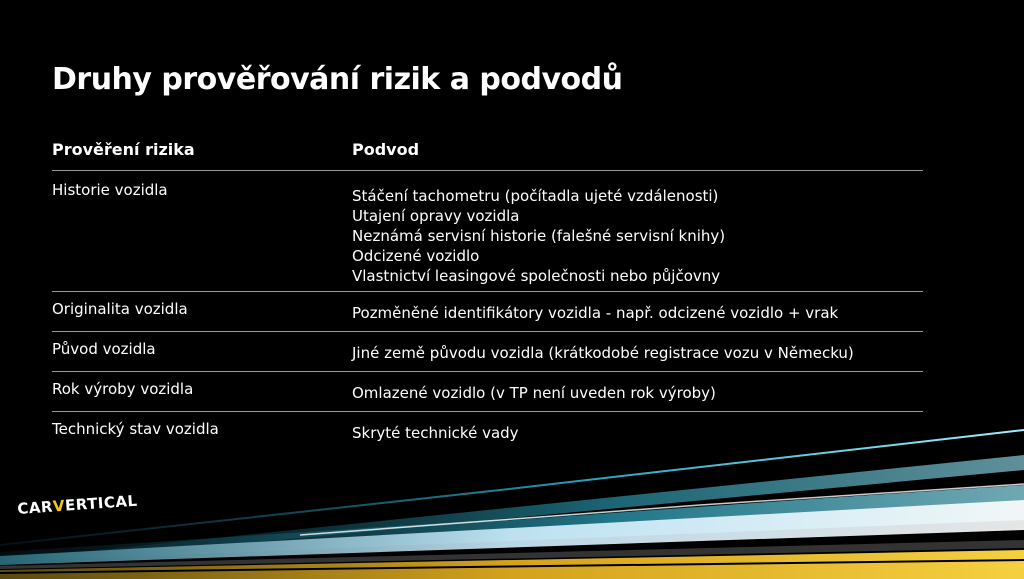 This screenshot has height=579, width=1024. What do you see at coordinates (436, 216) in the screenshot?
I see `fraud-item: Utajení opravy vozidla` at bounding box center [436, 216].